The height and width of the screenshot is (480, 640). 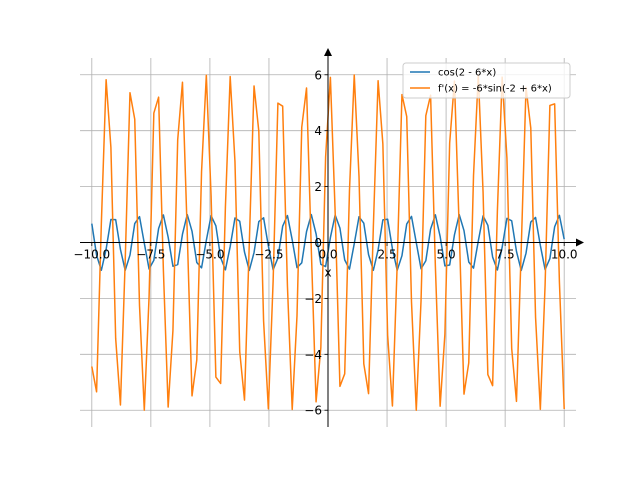 I want to click on y-tick-label: 6, so click(x=318, y=75).